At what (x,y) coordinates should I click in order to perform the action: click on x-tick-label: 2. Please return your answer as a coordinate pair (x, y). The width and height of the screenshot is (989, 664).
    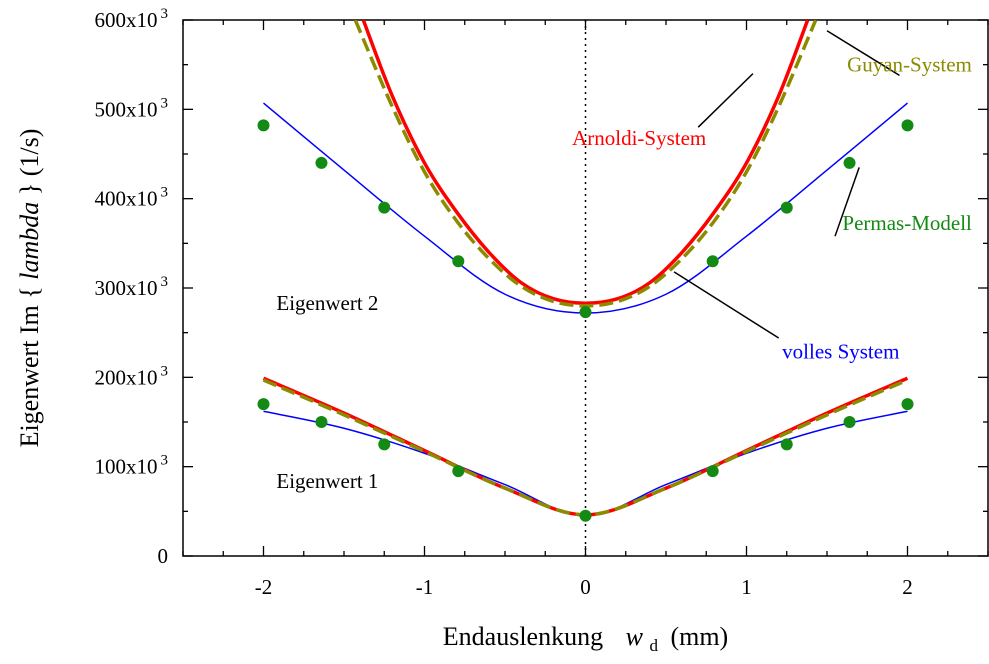
    Looking at the image, I should click on (907, 587).